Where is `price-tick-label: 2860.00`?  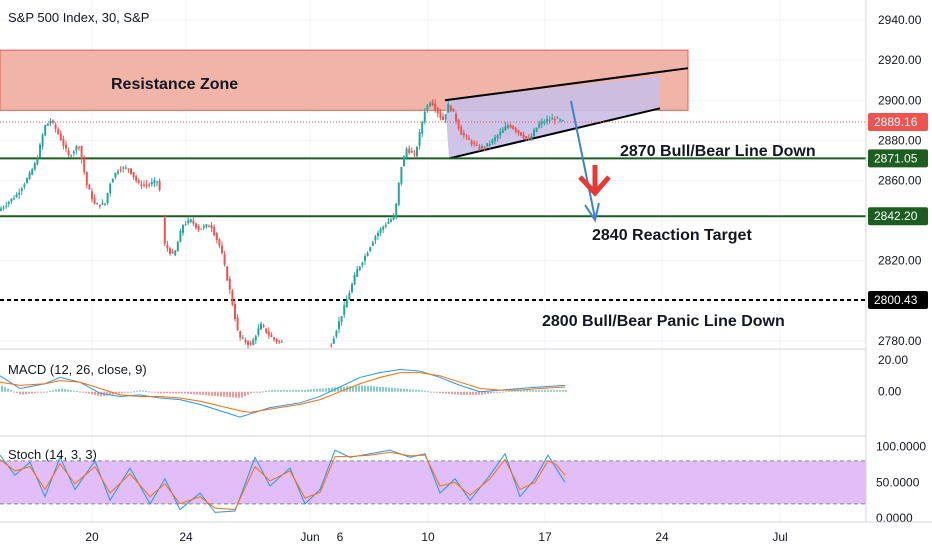
price-tick-label: 2860.00 is located at coordinates (900, 181).